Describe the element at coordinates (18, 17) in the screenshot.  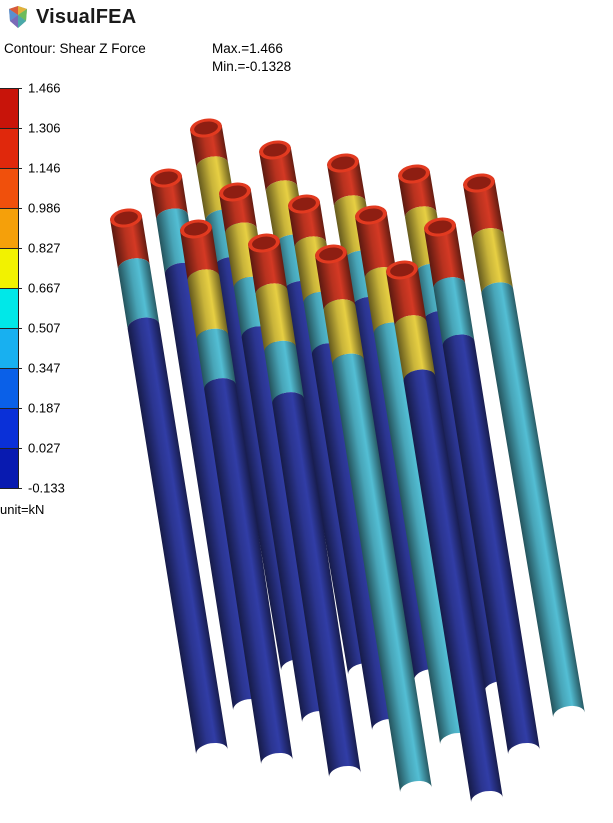
I see `visualfea-logo-icon` at that location.